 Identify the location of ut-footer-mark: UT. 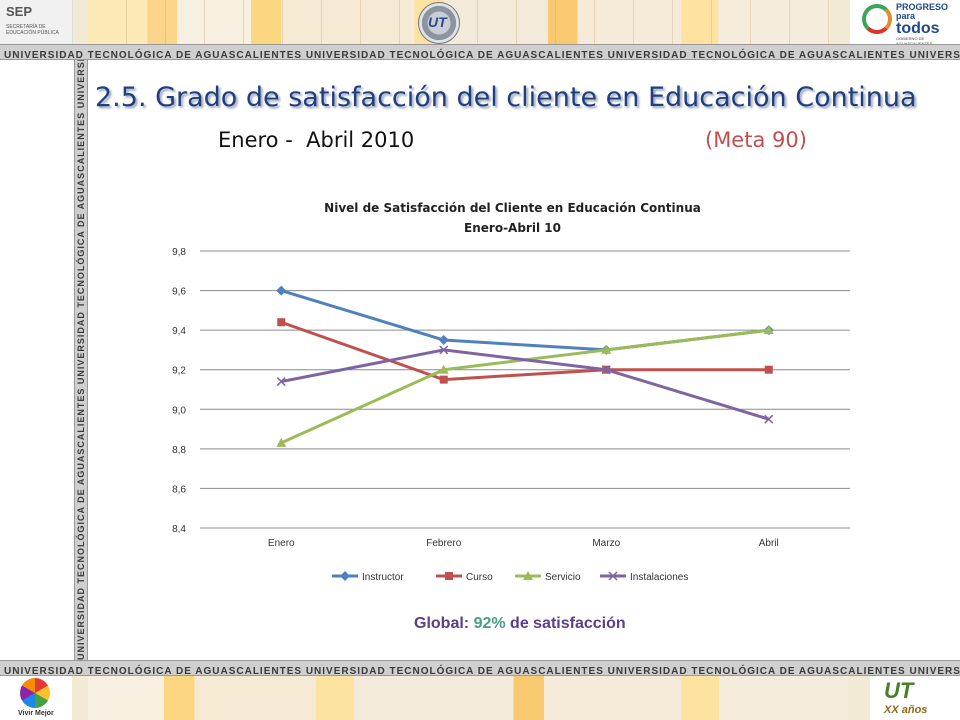
(899, 690).